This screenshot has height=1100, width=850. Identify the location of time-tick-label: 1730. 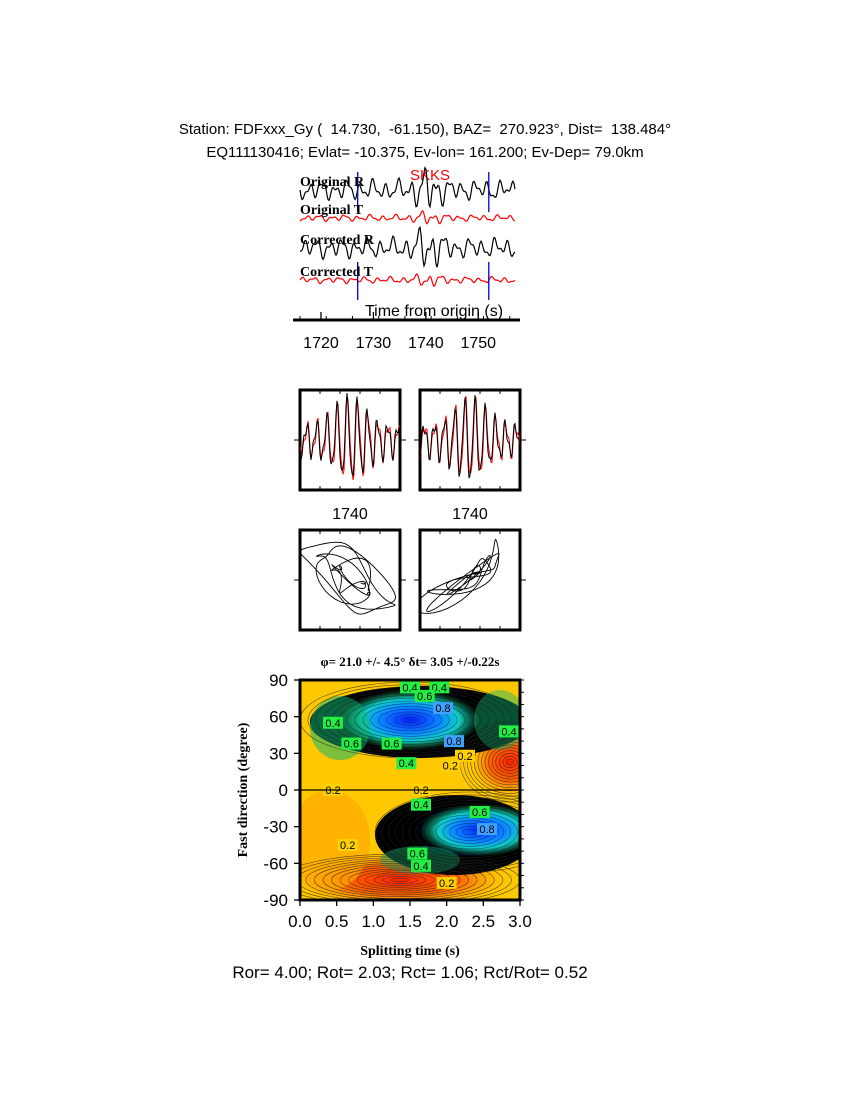
(374, 343).